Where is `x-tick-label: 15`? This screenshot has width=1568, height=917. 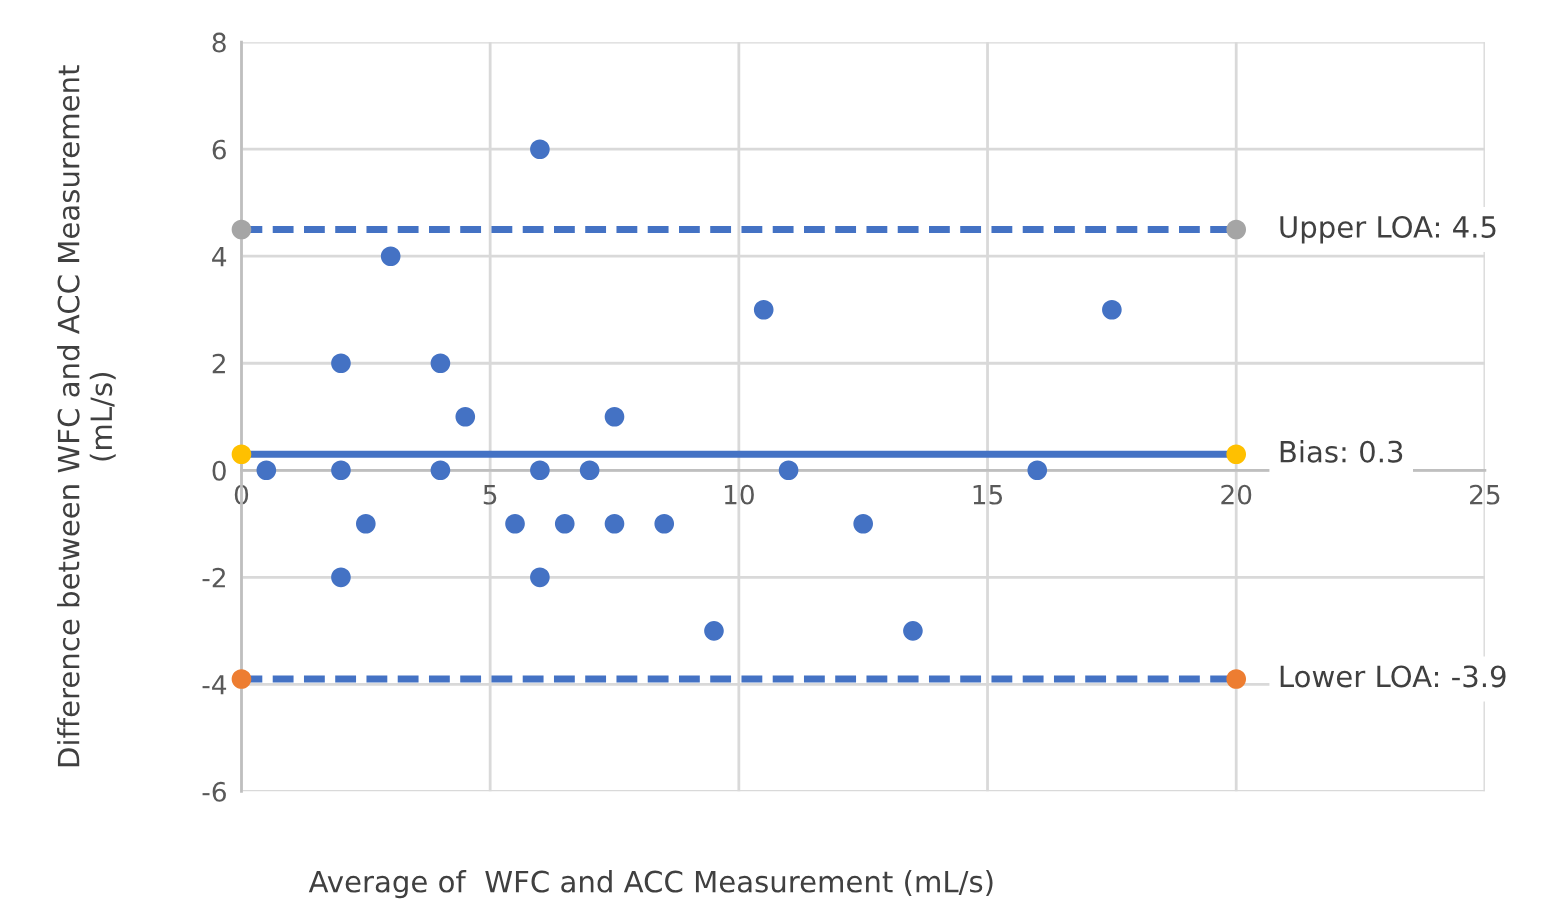
x-tick-label: 15 is located at coordinates (988, 494).